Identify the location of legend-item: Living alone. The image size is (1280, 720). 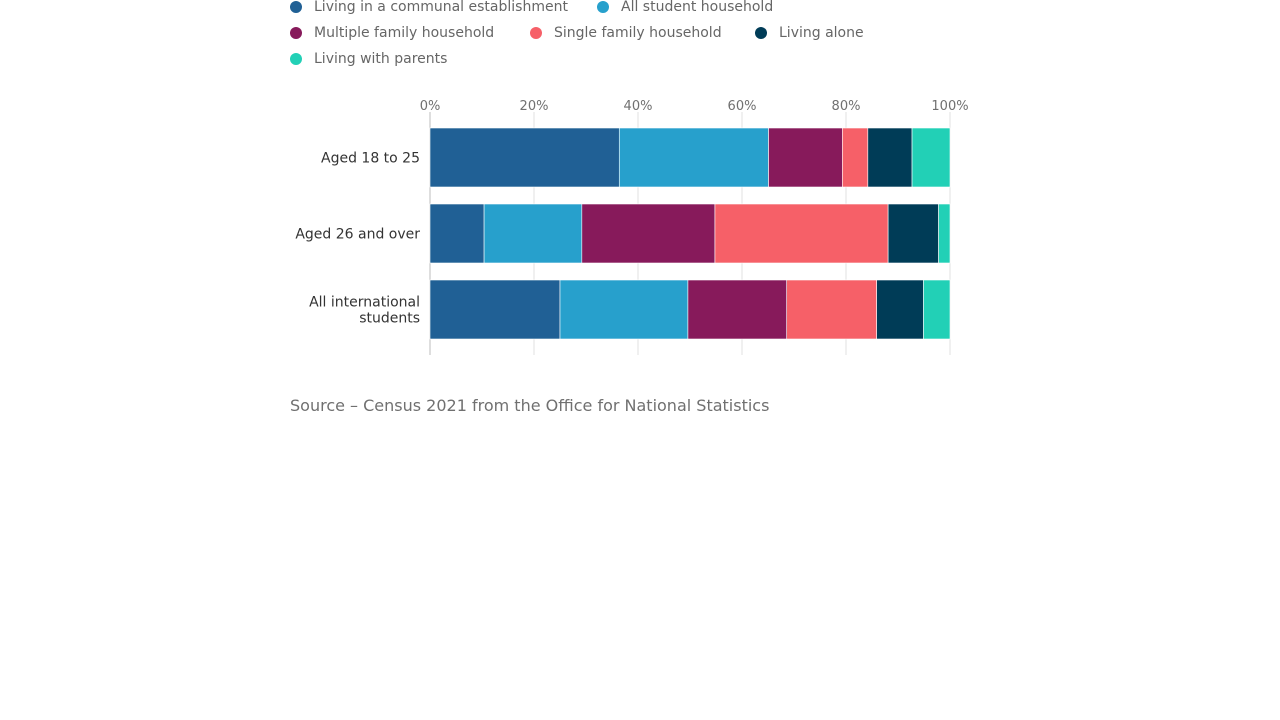
(809, 33).